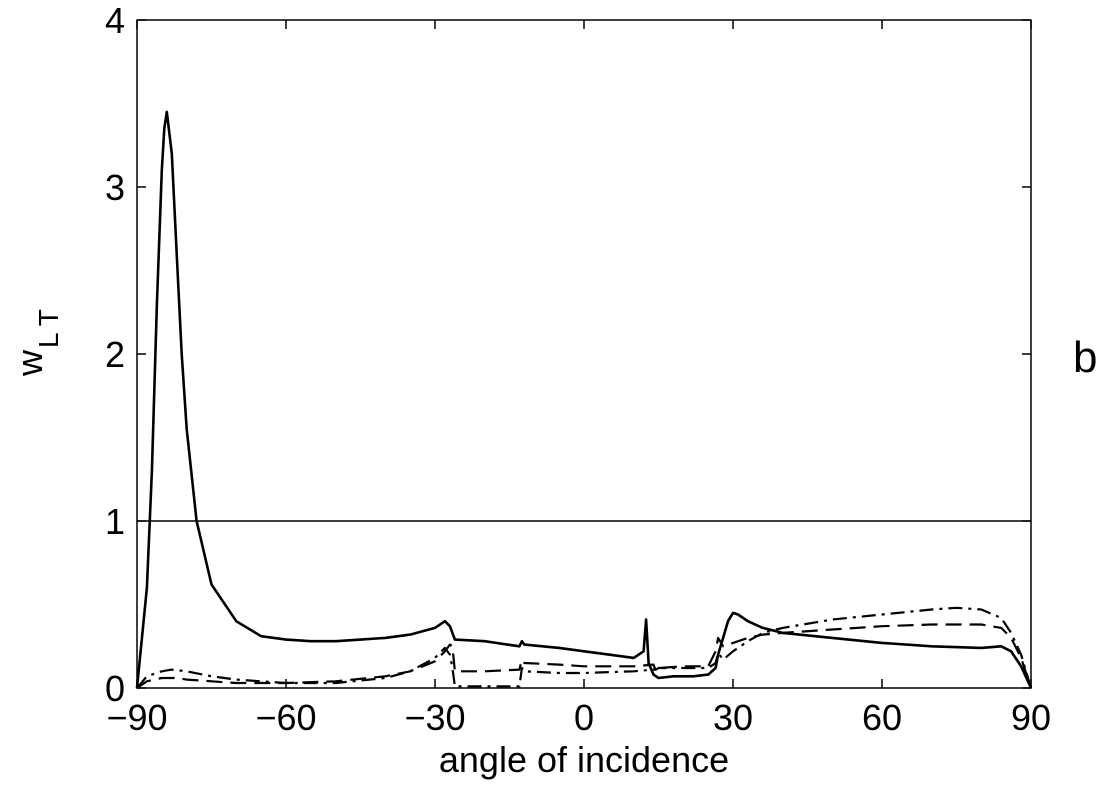  What do you see at coordinates (115, 20) in the screenshot?
I see `y-tick-label: 4` at bounding box center [115, 20].